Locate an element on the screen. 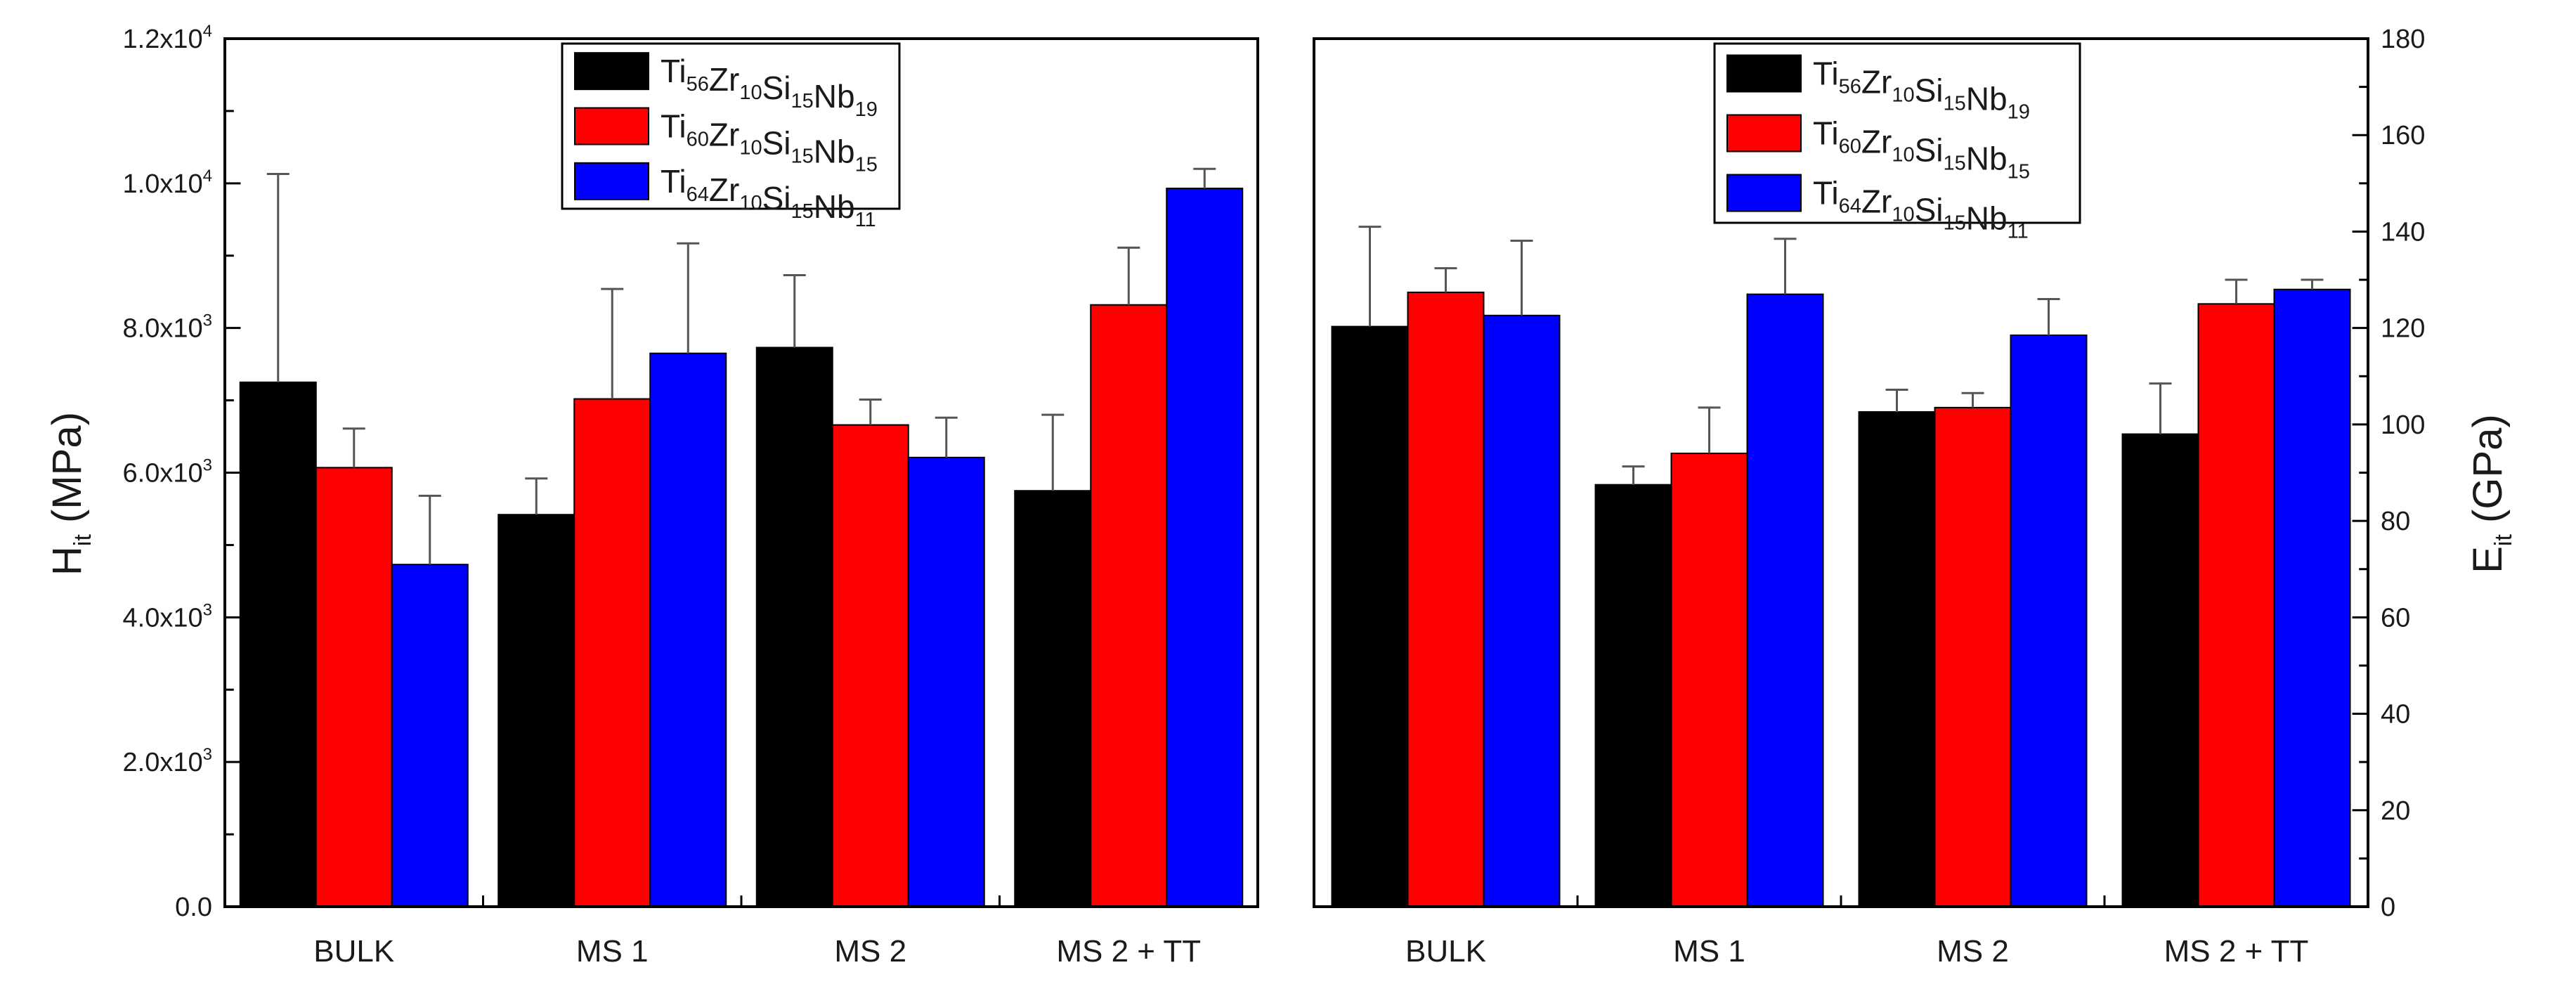 The width and height of the screenshot is (2576, 984). y-tick-label: 0.0 is located at coordinates (193, 907).